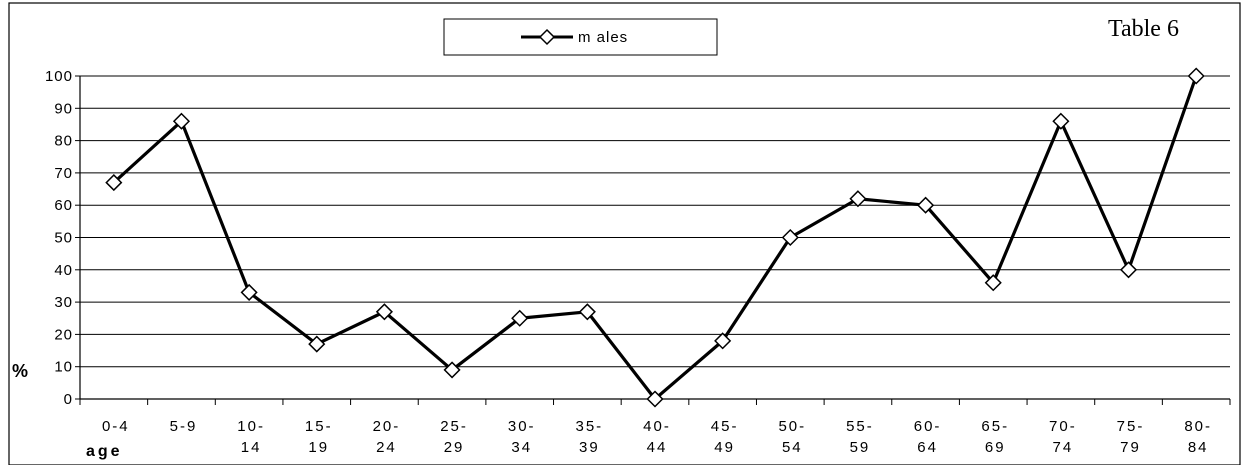  Describe the element at coordinates (1063, 426) in the screenshot. I see `x-tick-label: 70-` at that location.